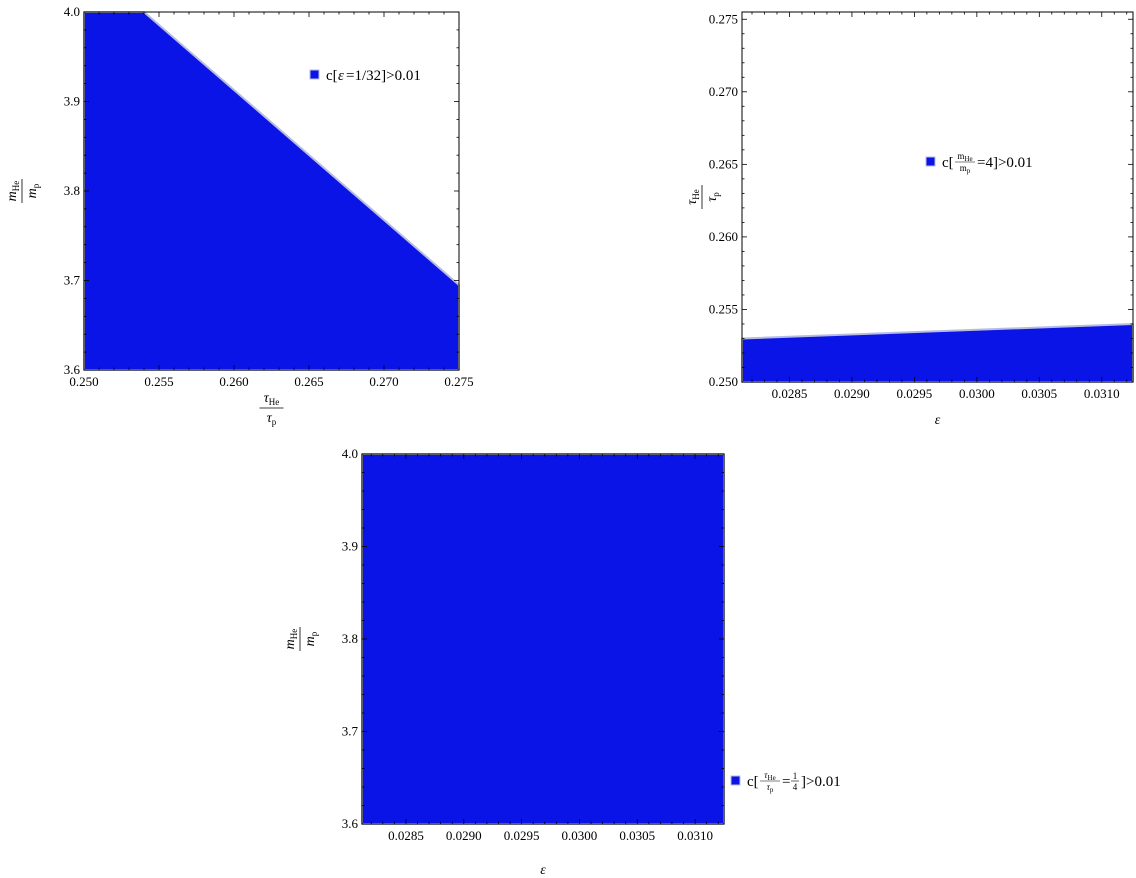 This screenshot has width=1136, height=878. Describe the element at coordinates (458, 381) in the screenshot. I see `x-tick-label: 0.275` at that location.